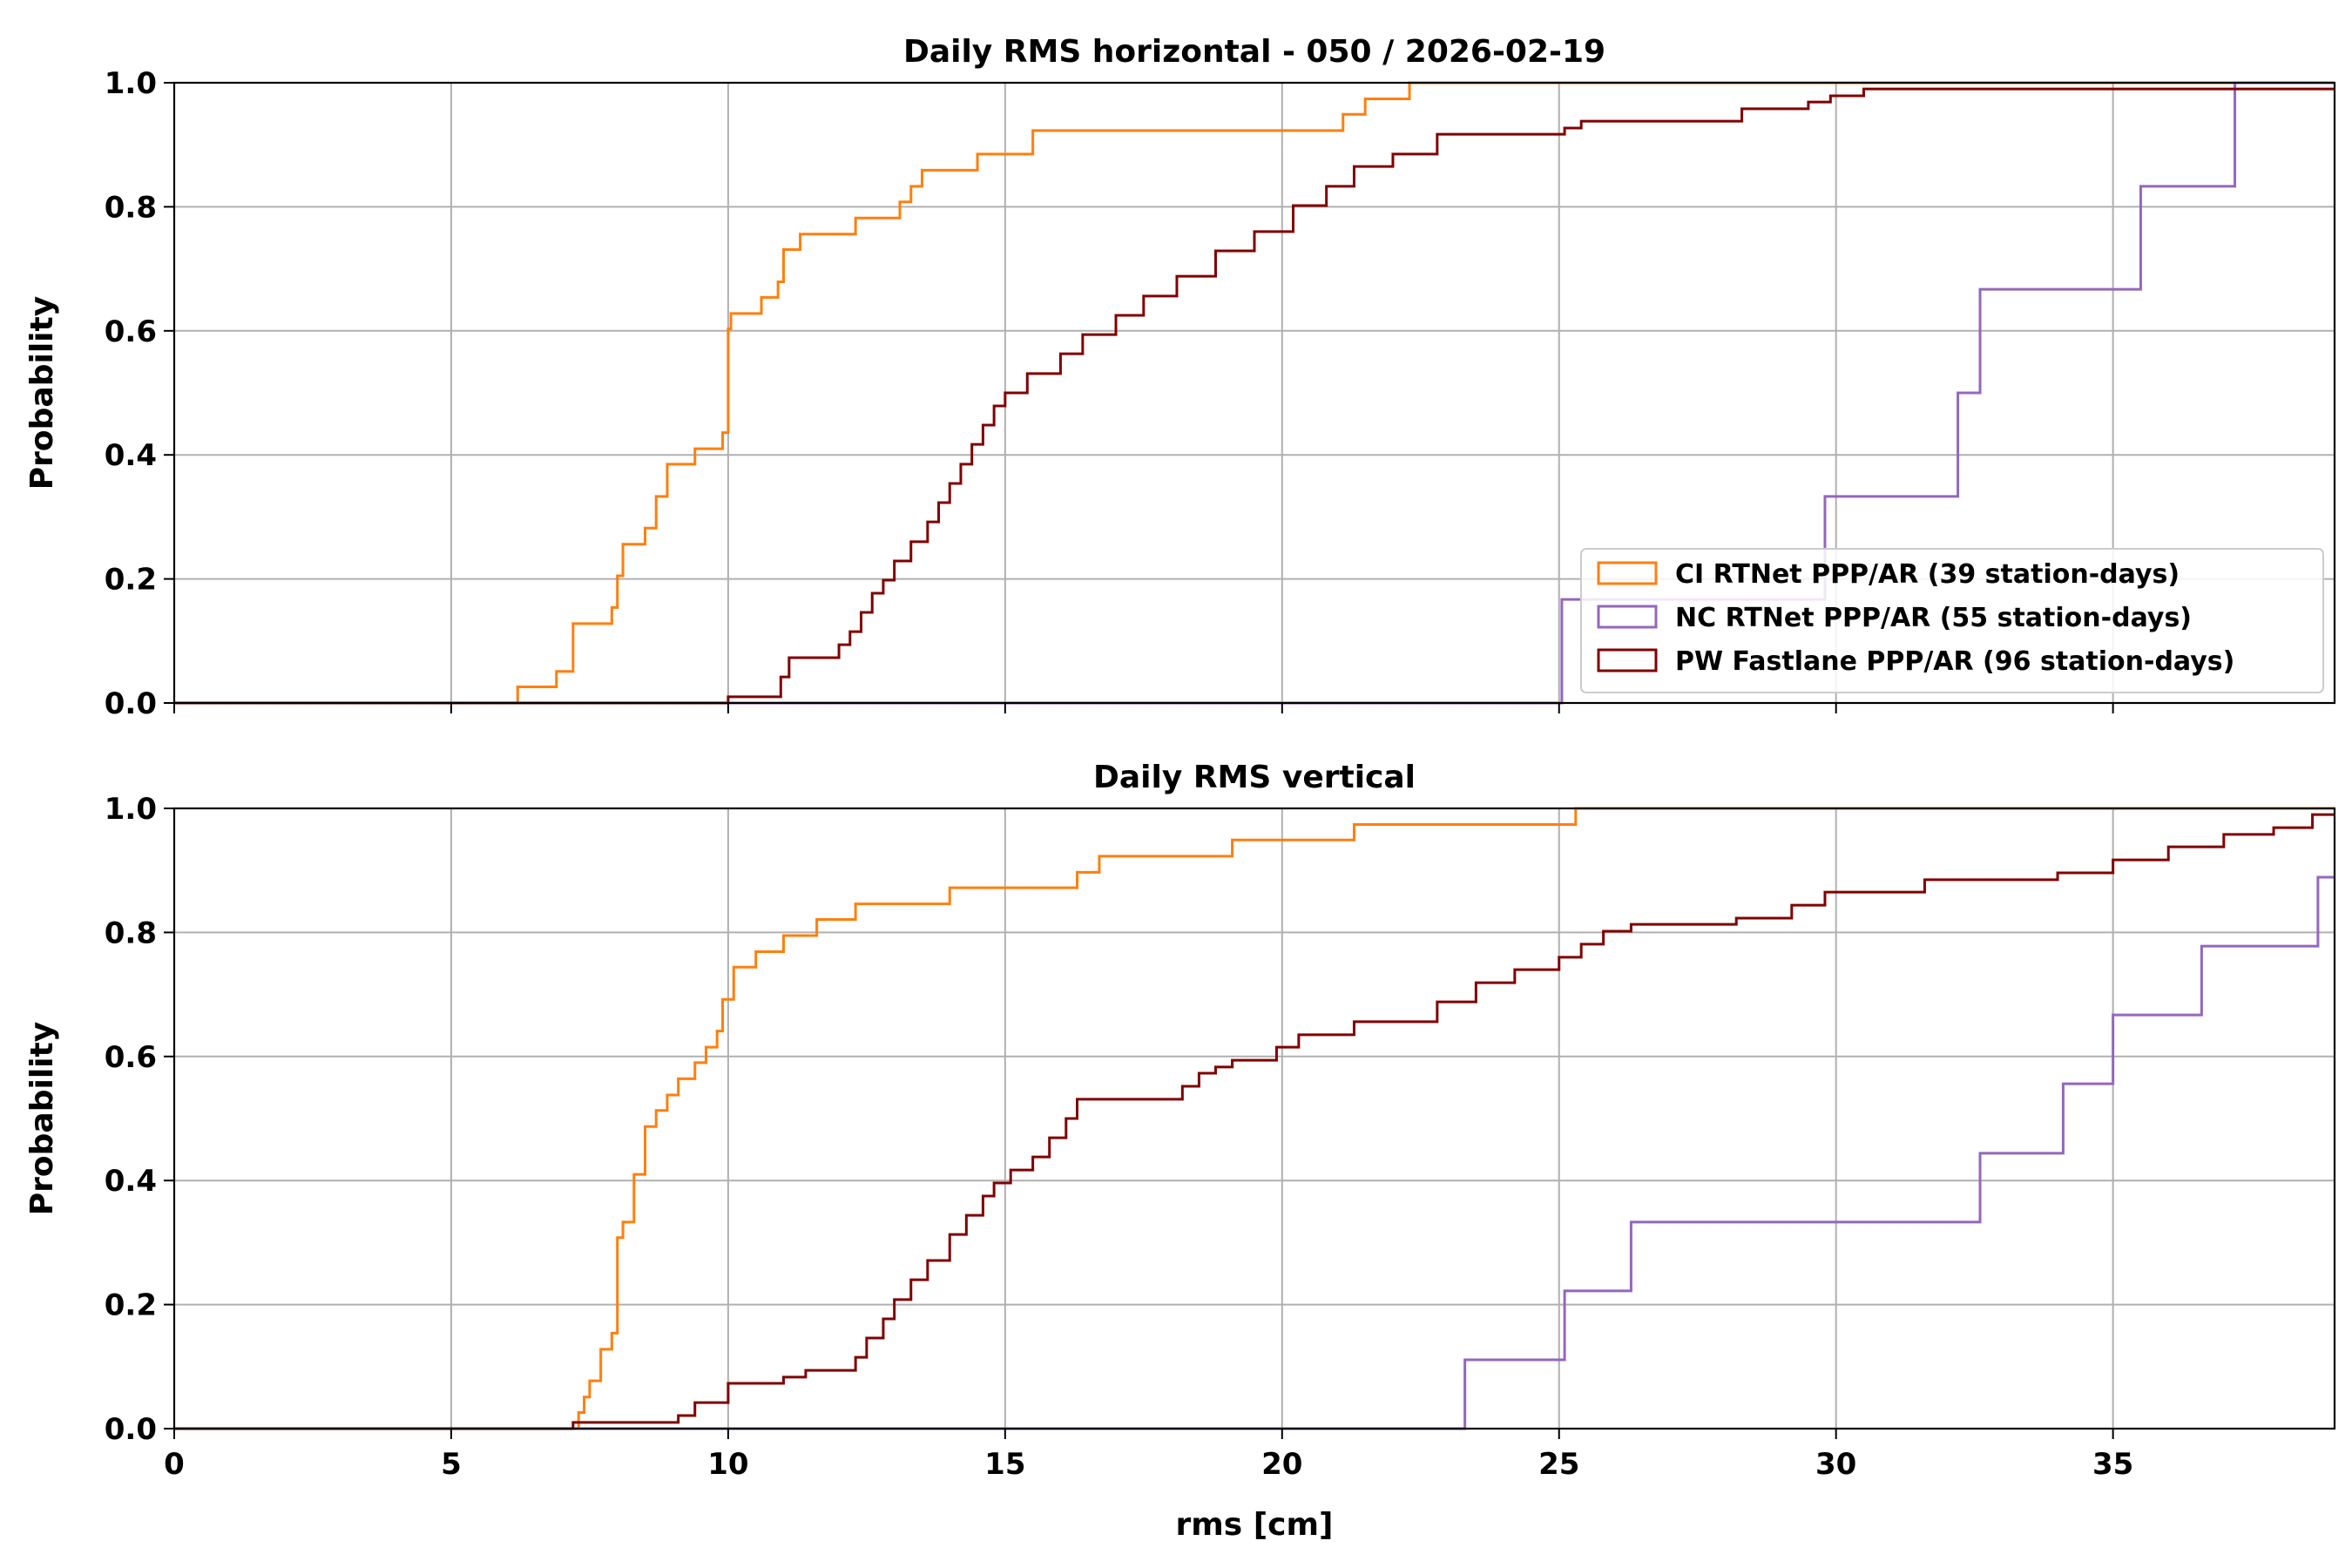 The height and width of the screenshot is (1568, 2352). Describe the element at coordinates (131, 207) in the screenshot. I see `horizontal-y-tick-label: 0.8` at that location.